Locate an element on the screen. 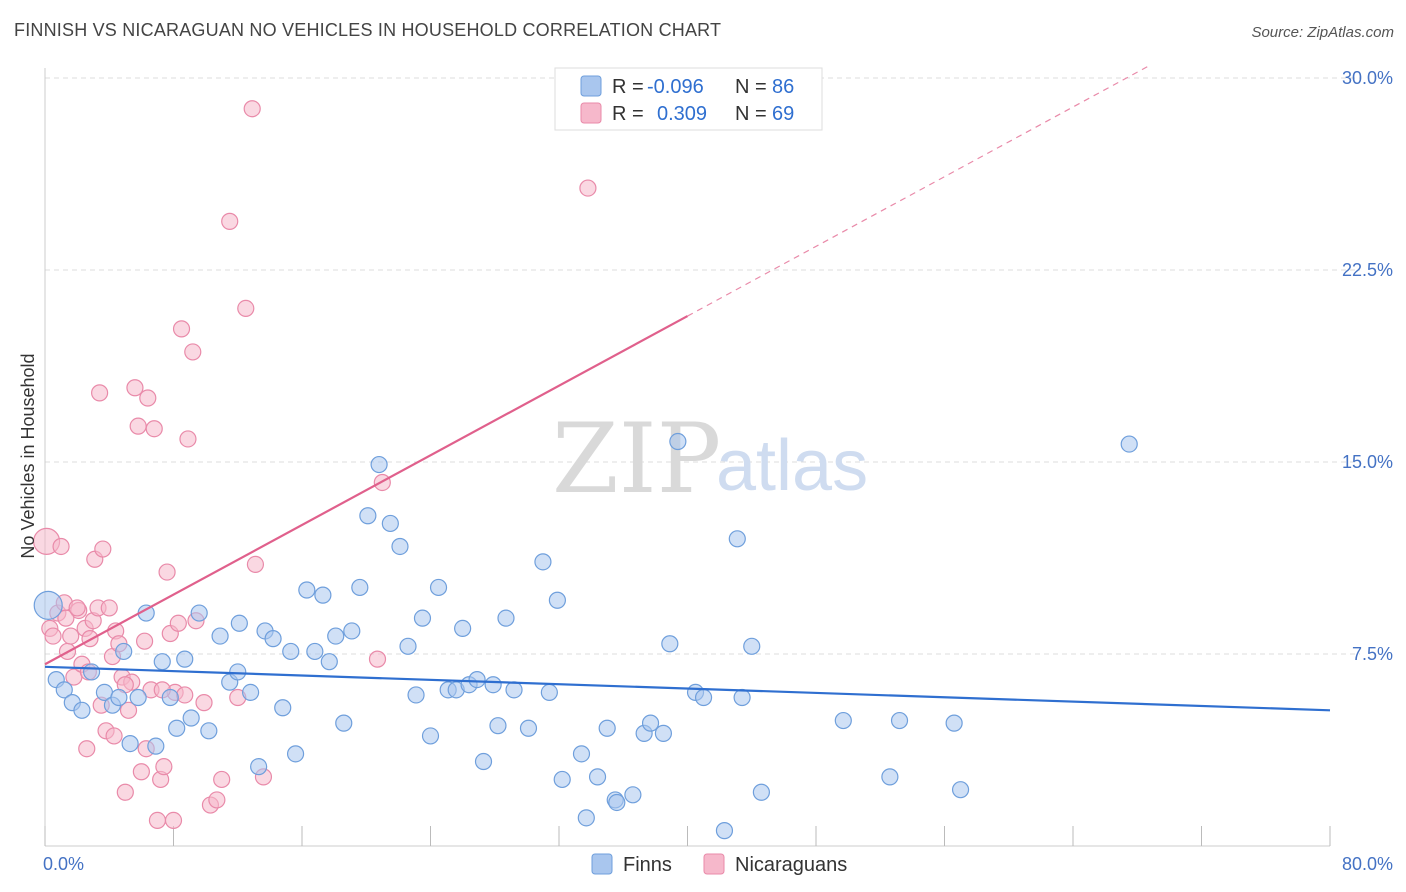 This screenshot has width=1406, height=892. bottom-legend-label-nicaraguans: Nicaraguans is located at coordinates (791, 865).